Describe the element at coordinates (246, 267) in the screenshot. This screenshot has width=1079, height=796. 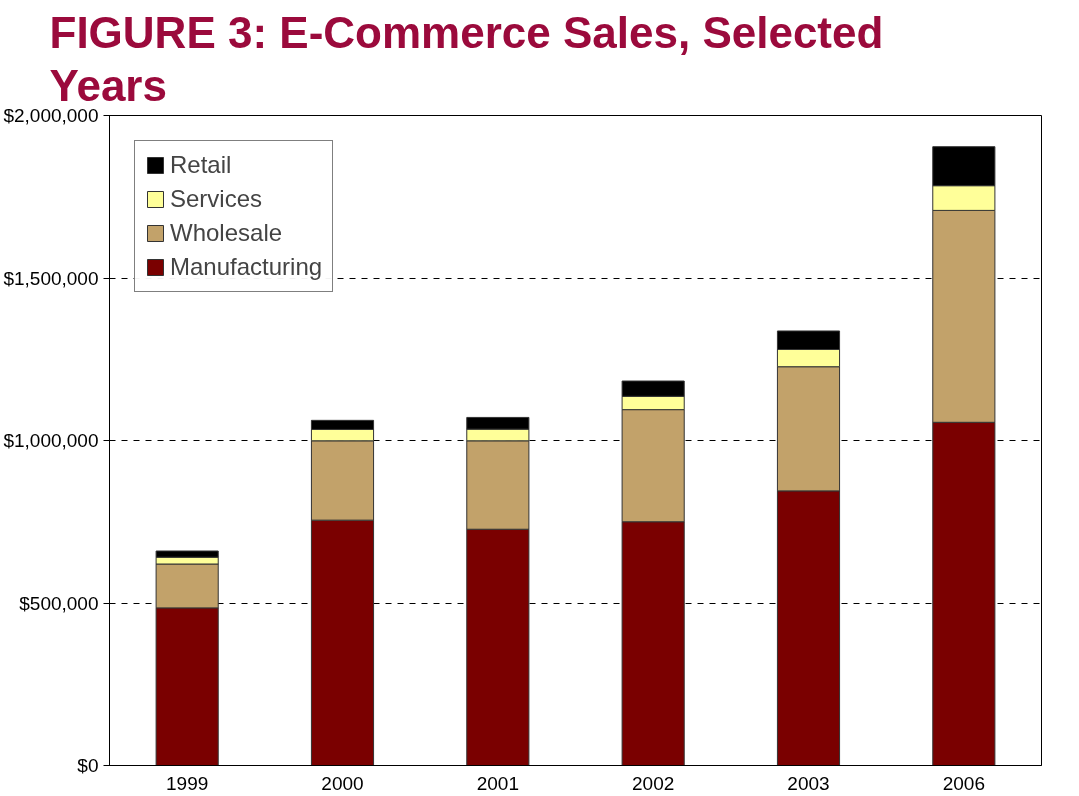
I see `legend-label: Manufacturing` at that location.